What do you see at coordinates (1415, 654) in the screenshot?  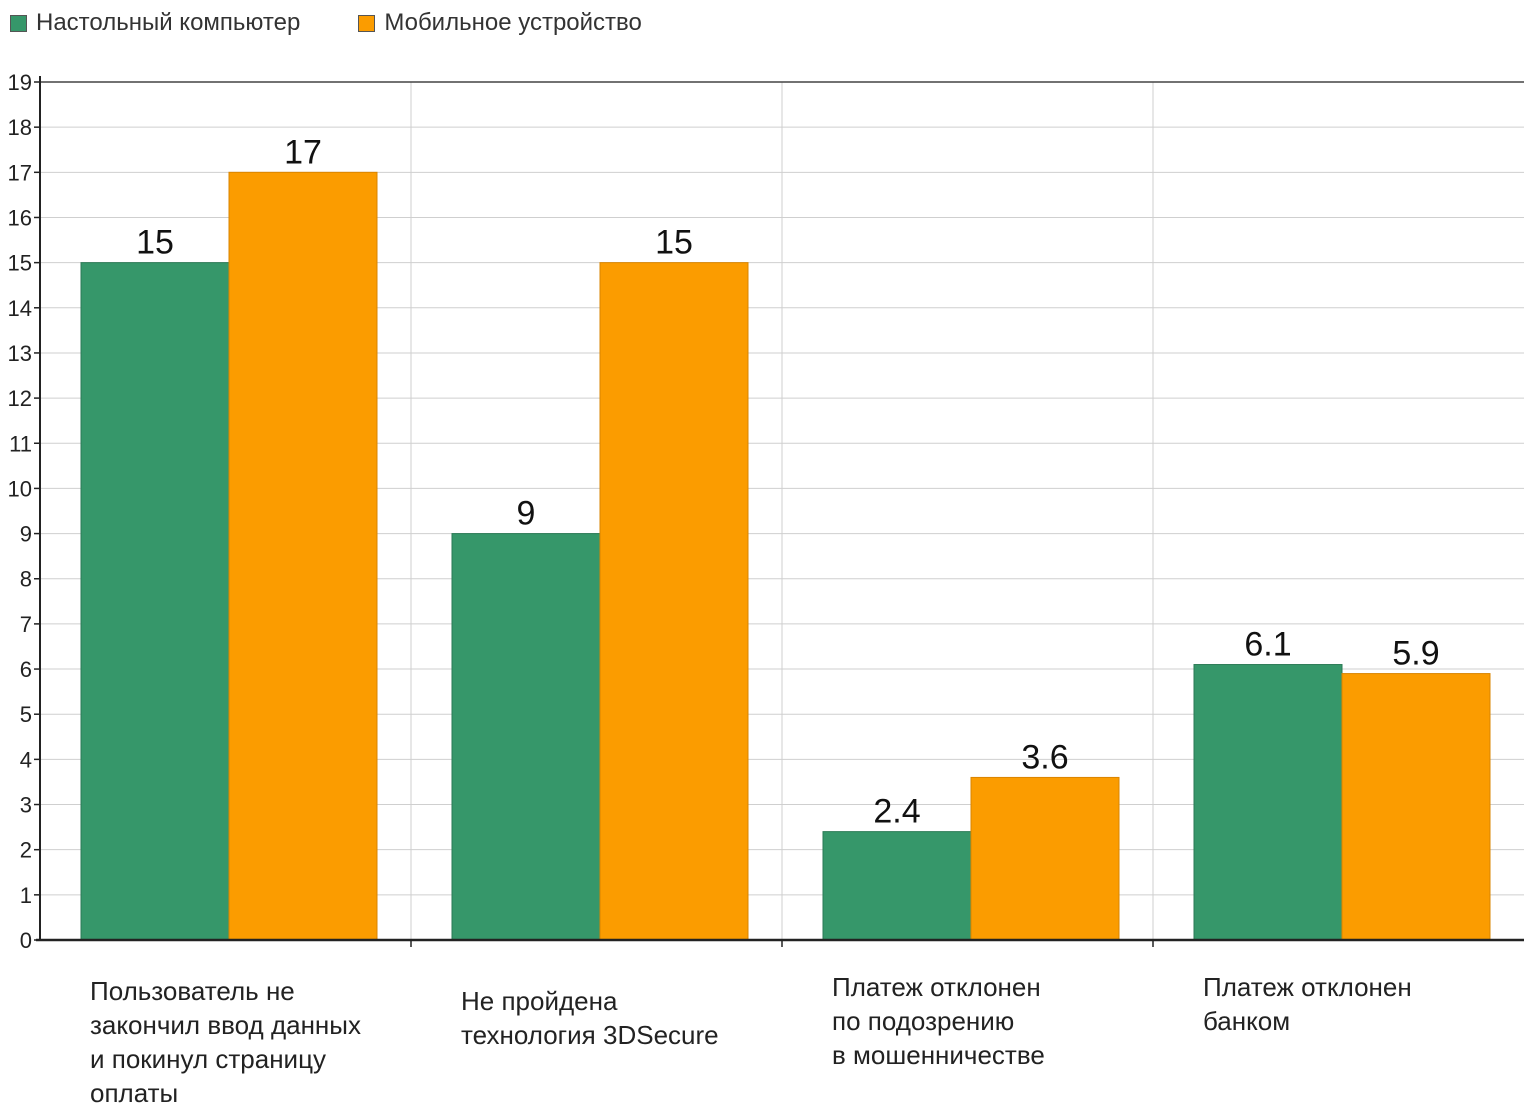 I see `bar-value-label: 5.9` at bounding box center [1415, 654].